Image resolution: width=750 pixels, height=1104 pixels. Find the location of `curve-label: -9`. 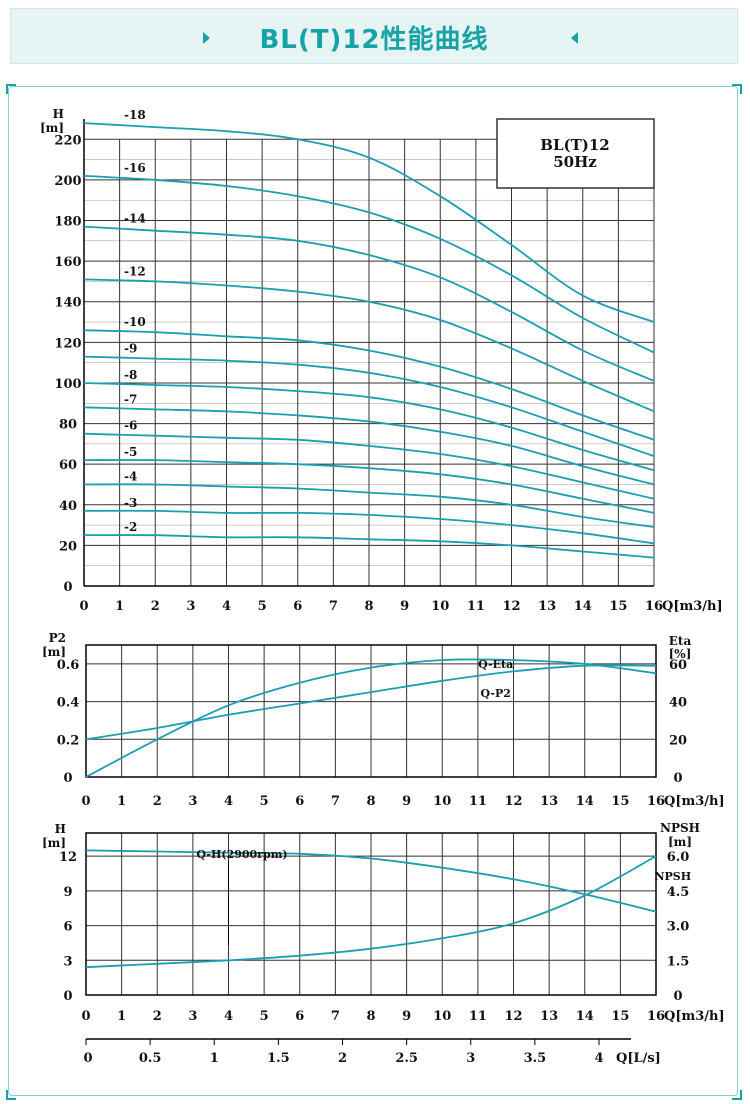

curve-label: -9 is located at coordinates (130, 349).